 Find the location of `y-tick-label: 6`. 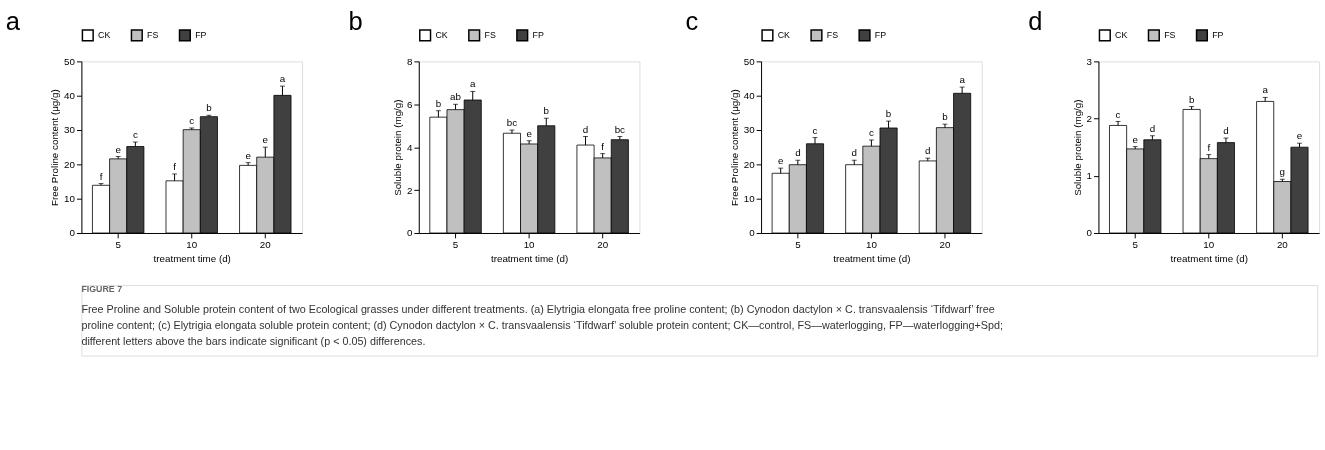

y-tick-label: 6 is located at coordinates (409, 104).